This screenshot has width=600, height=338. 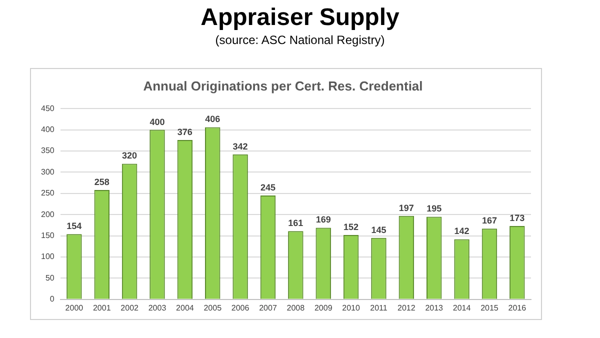 I want to click on data-label: 245, so click(x=268, y=187).